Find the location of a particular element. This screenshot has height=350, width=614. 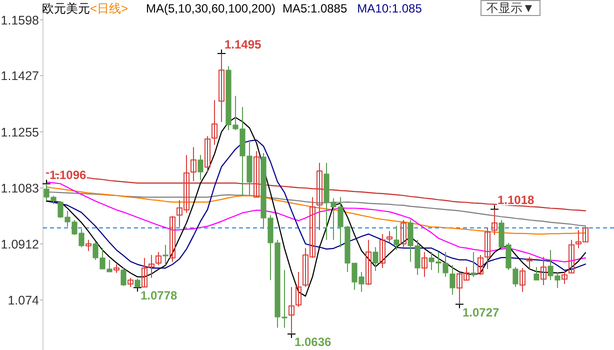

y-tick-label: 1.074 is located at coordinates (24, 301).